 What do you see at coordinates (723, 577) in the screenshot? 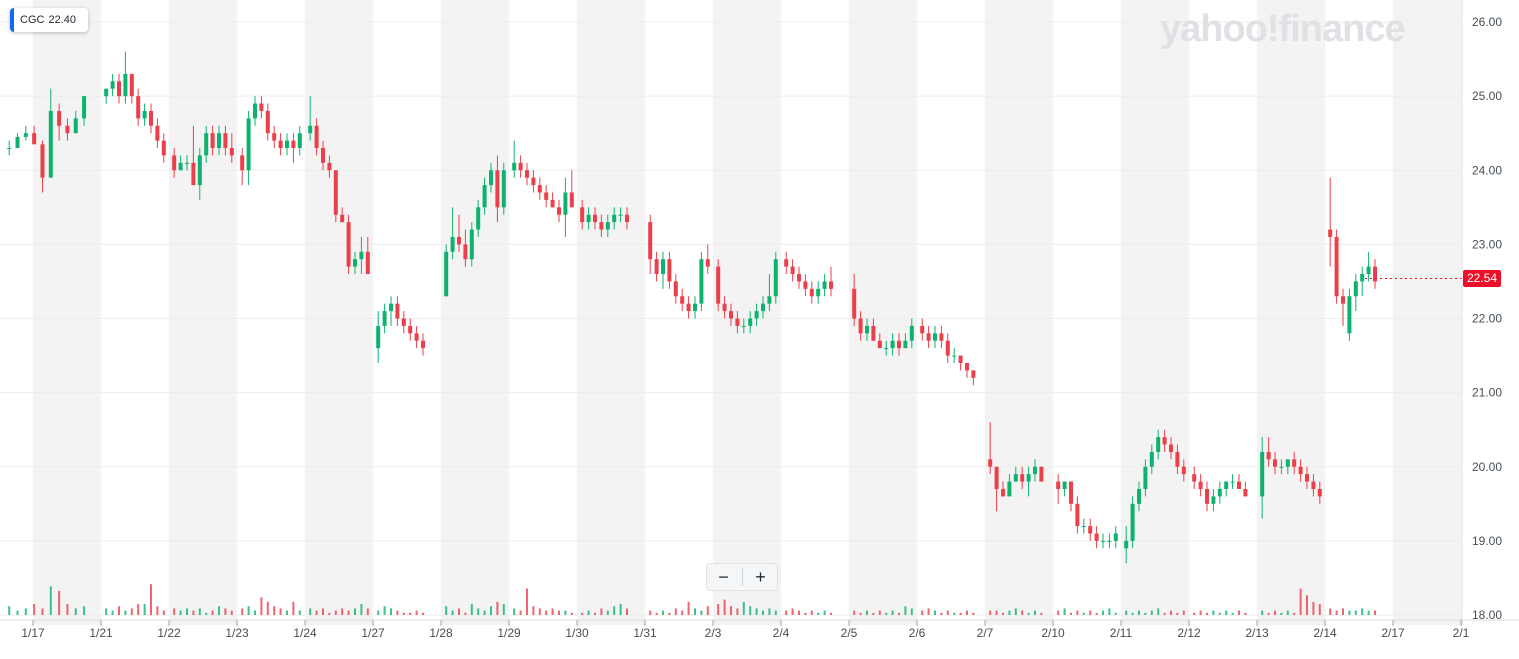
I see `zoom-out-button: −` at bounding box center [723, 577].